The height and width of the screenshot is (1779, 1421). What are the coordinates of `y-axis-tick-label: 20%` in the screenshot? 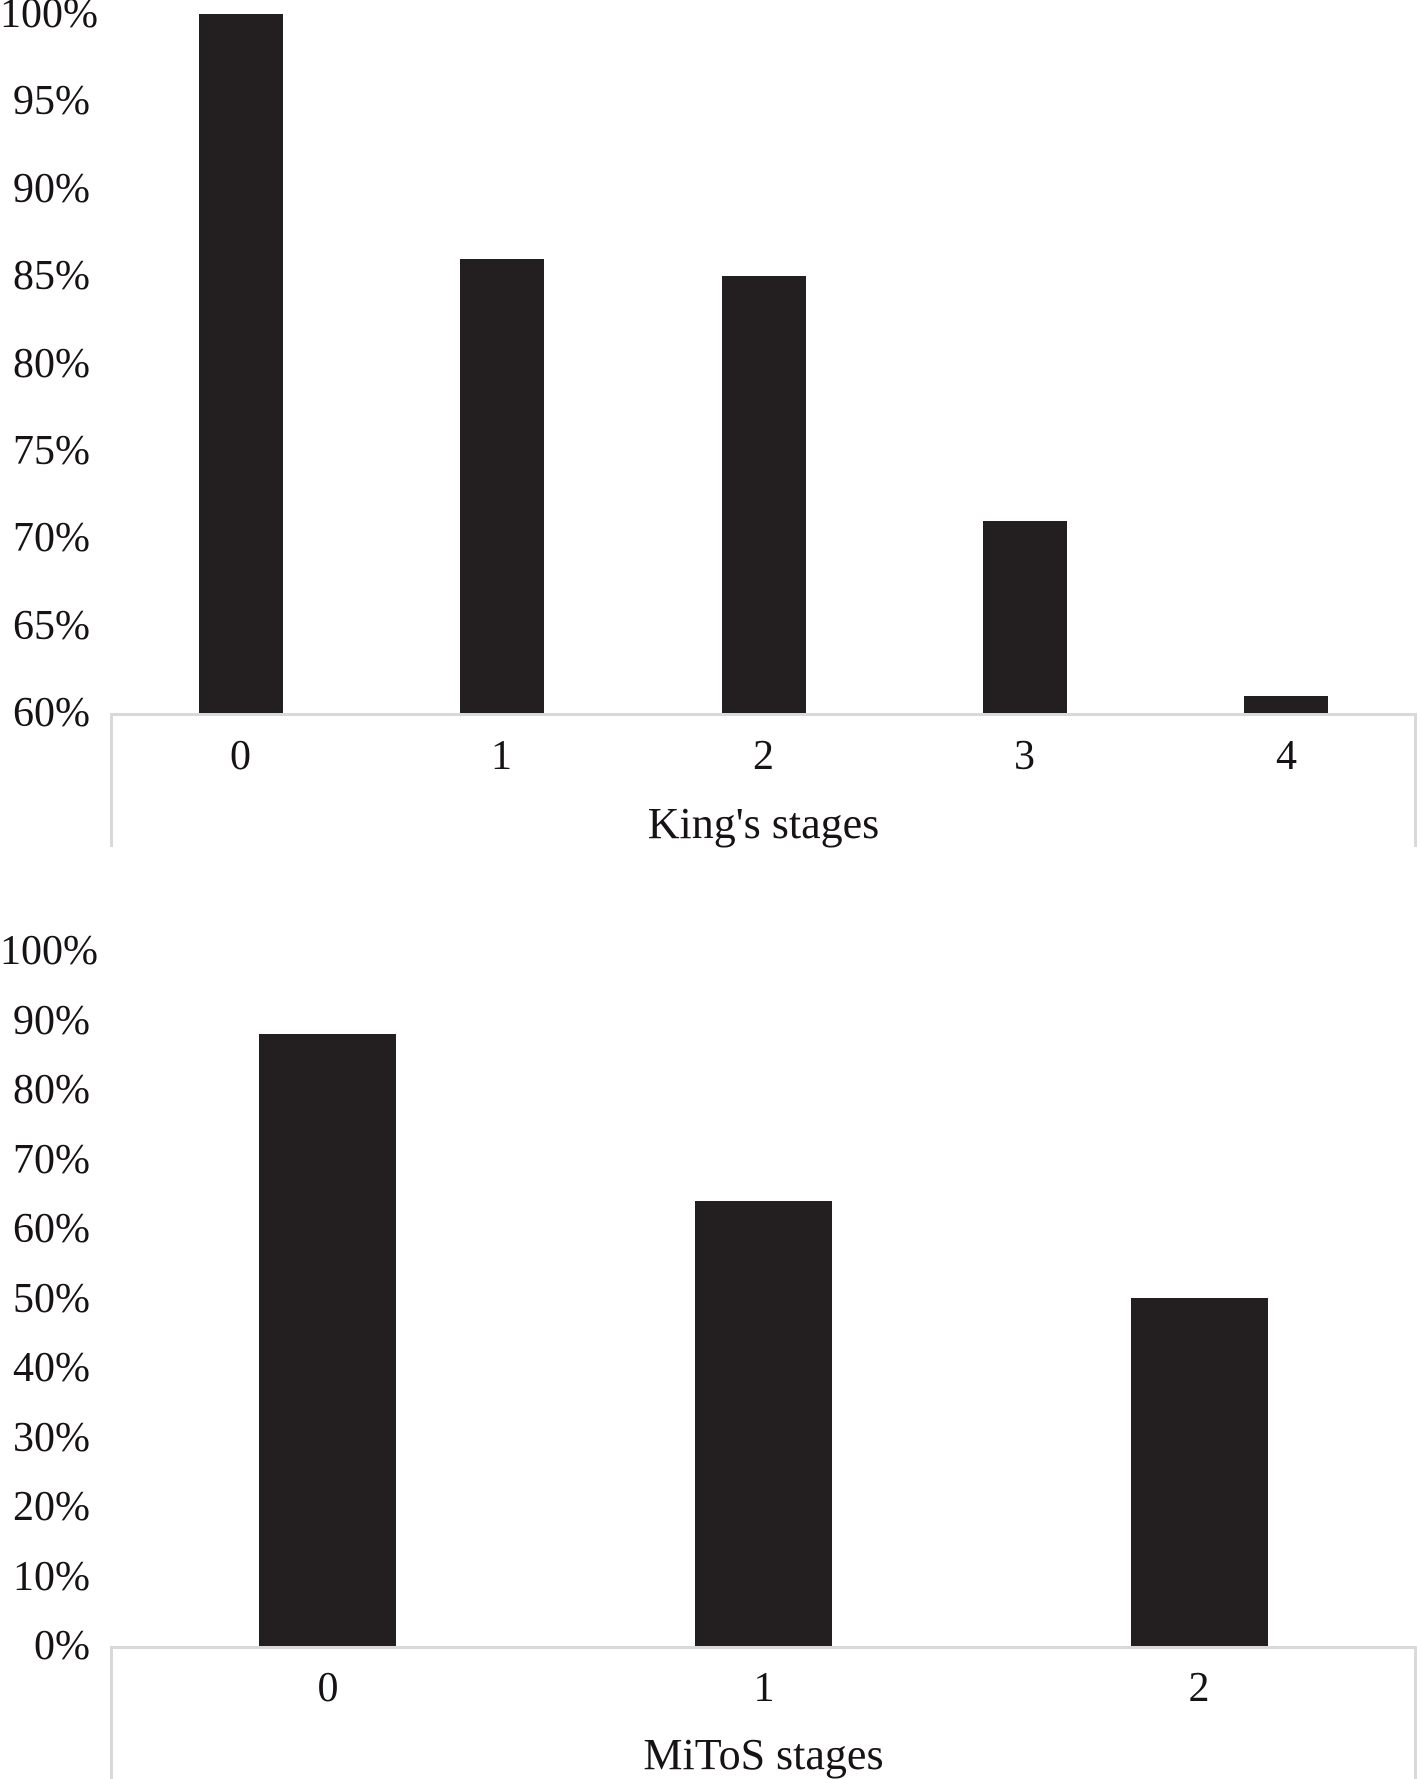 It's located at (51, 1507).